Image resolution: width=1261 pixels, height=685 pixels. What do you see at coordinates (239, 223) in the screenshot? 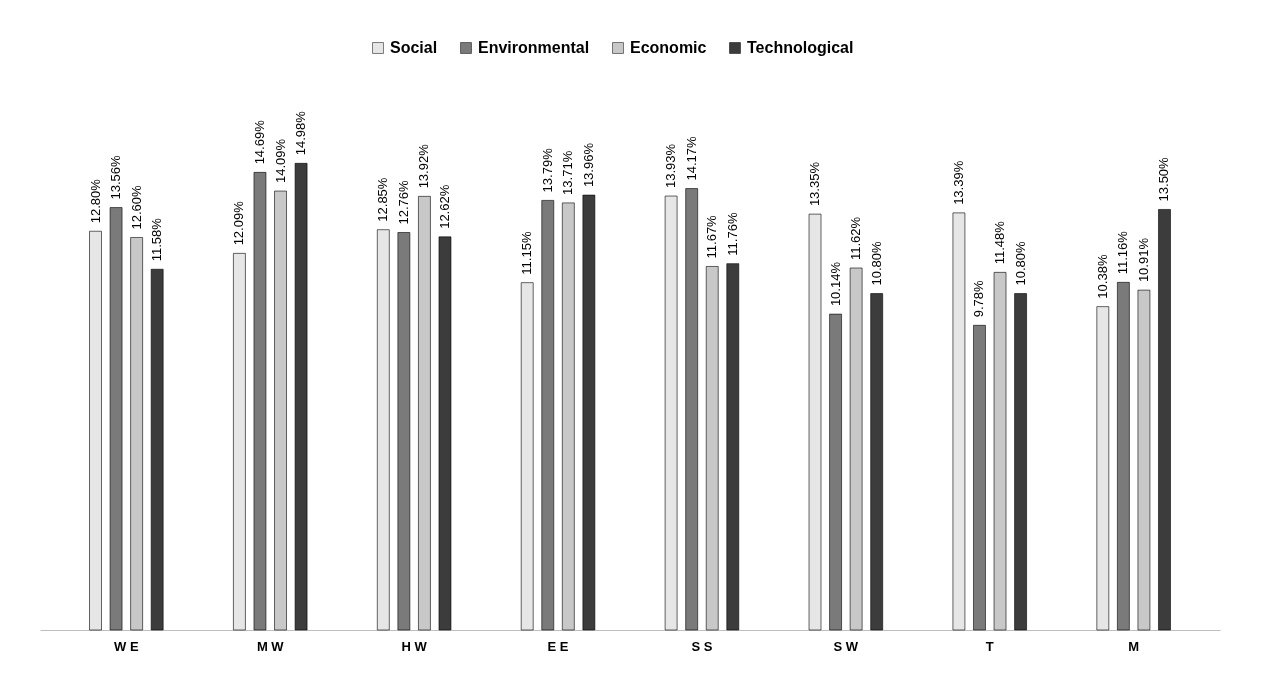
I see `data-label: 12.09%` at bounding box center [239, 223].